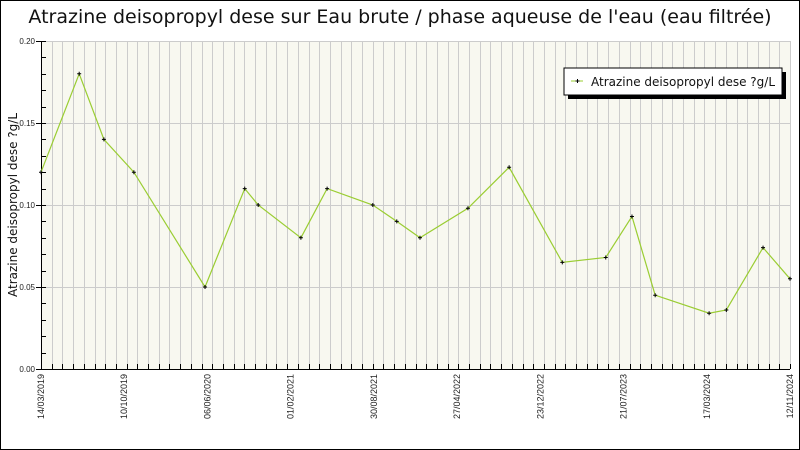 The height and width of the screenshot is (450, 800). Describe the element at coordinates (707, 396) in the screenshot. I see `x-tick-label: 17/03/2024` at that location.